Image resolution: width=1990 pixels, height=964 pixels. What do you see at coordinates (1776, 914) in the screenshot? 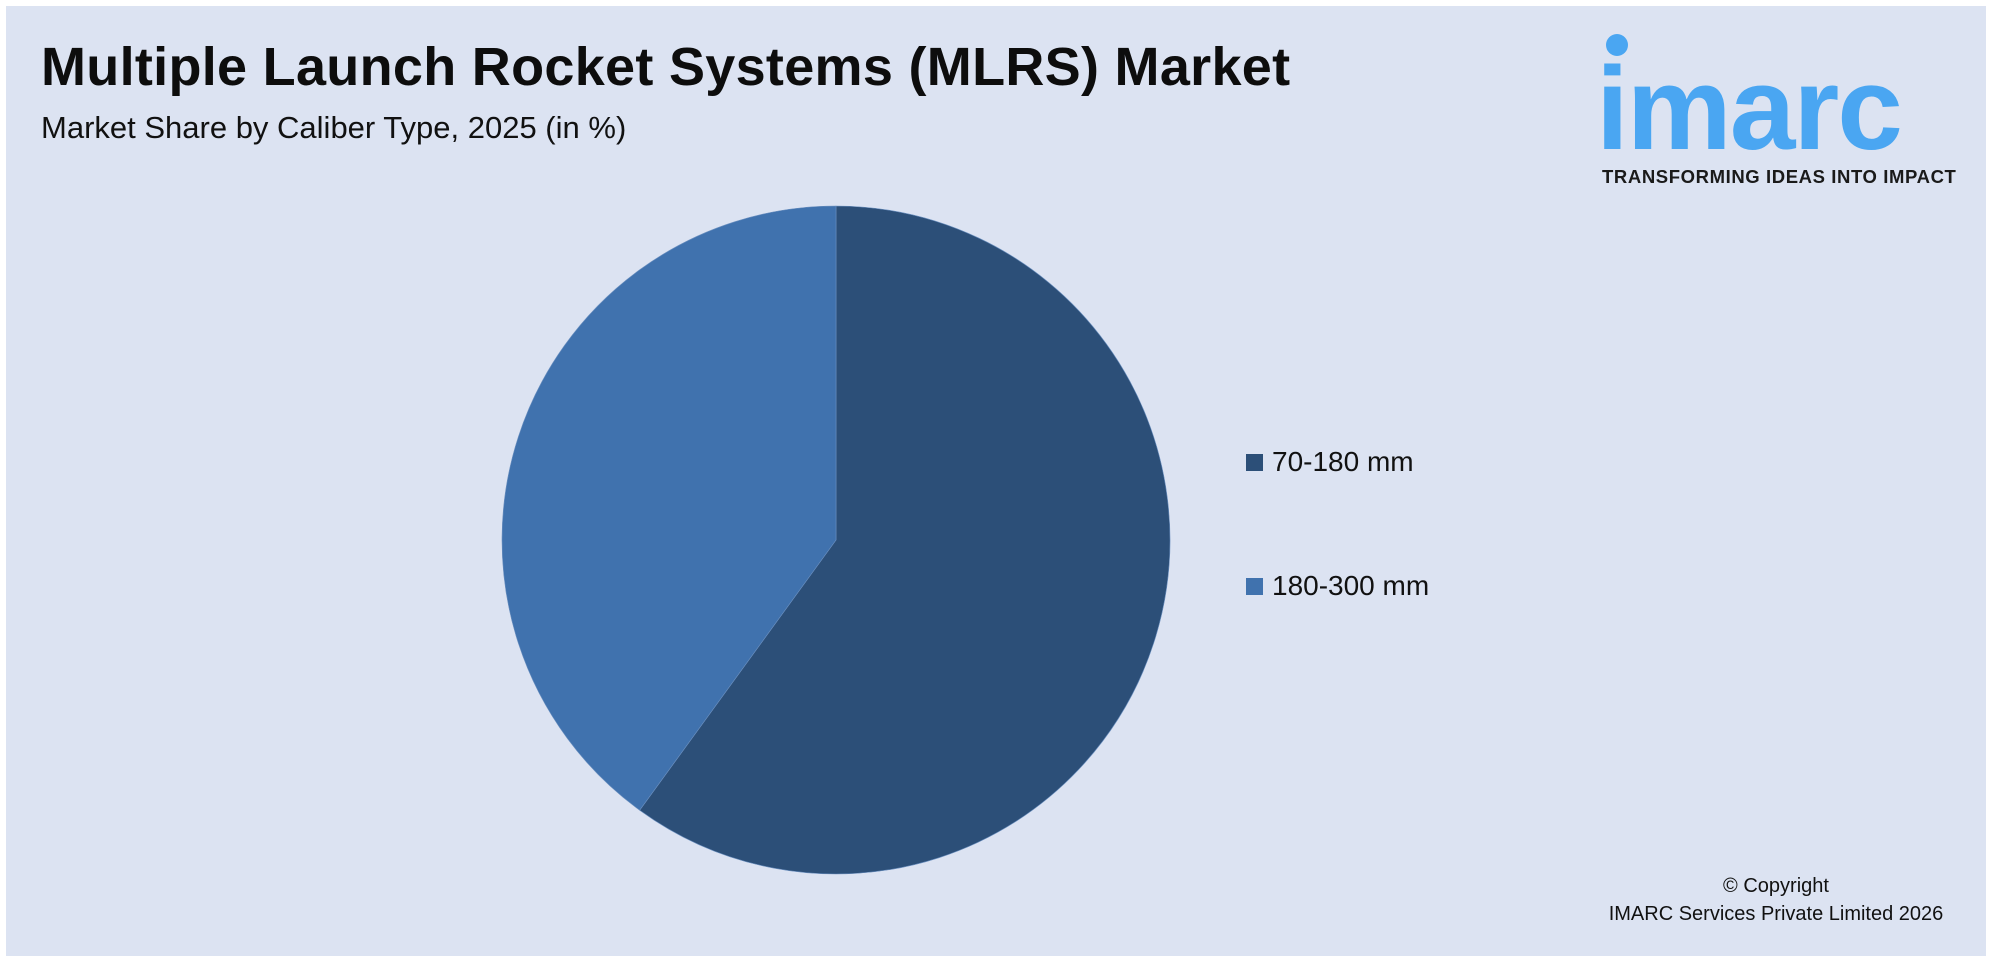
I see `copyright-line-2: IMARC Services Private Limited 2026` at bounding box center [1776, 914].